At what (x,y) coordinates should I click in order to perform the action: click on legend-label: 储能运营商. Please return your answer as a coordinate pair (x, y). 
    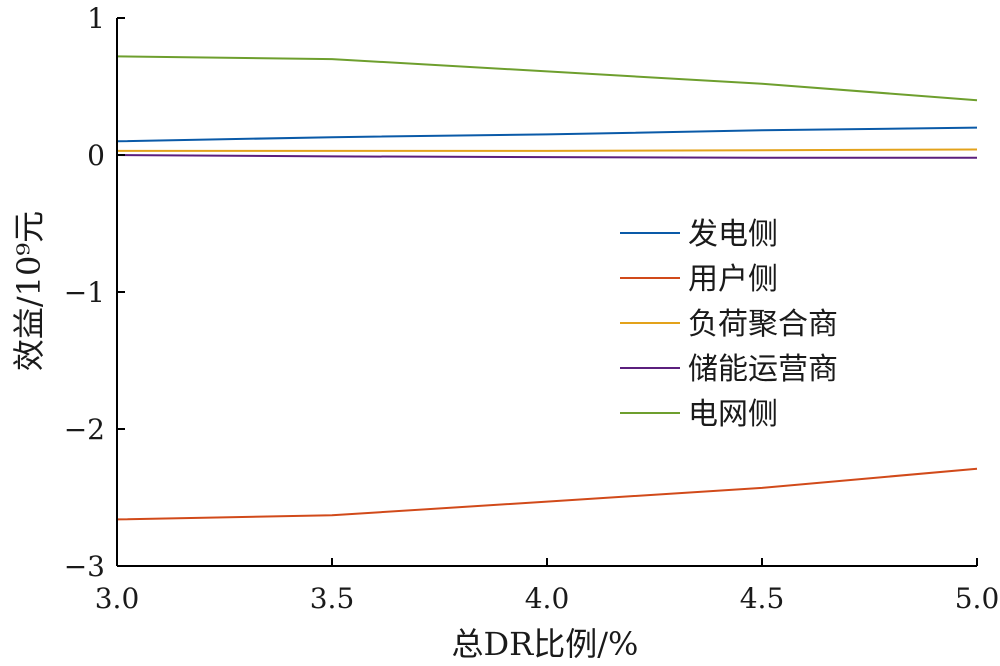
    Looking at the image, I should click on (763, 369).